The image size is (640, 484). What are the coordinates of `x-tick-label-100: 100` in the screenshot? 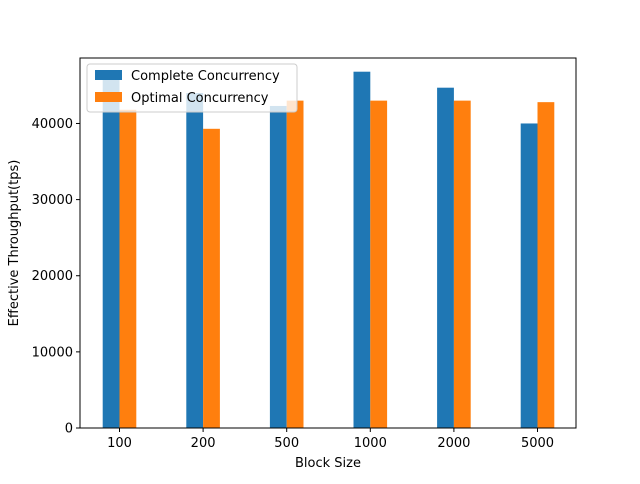 It's located at (119, 443).